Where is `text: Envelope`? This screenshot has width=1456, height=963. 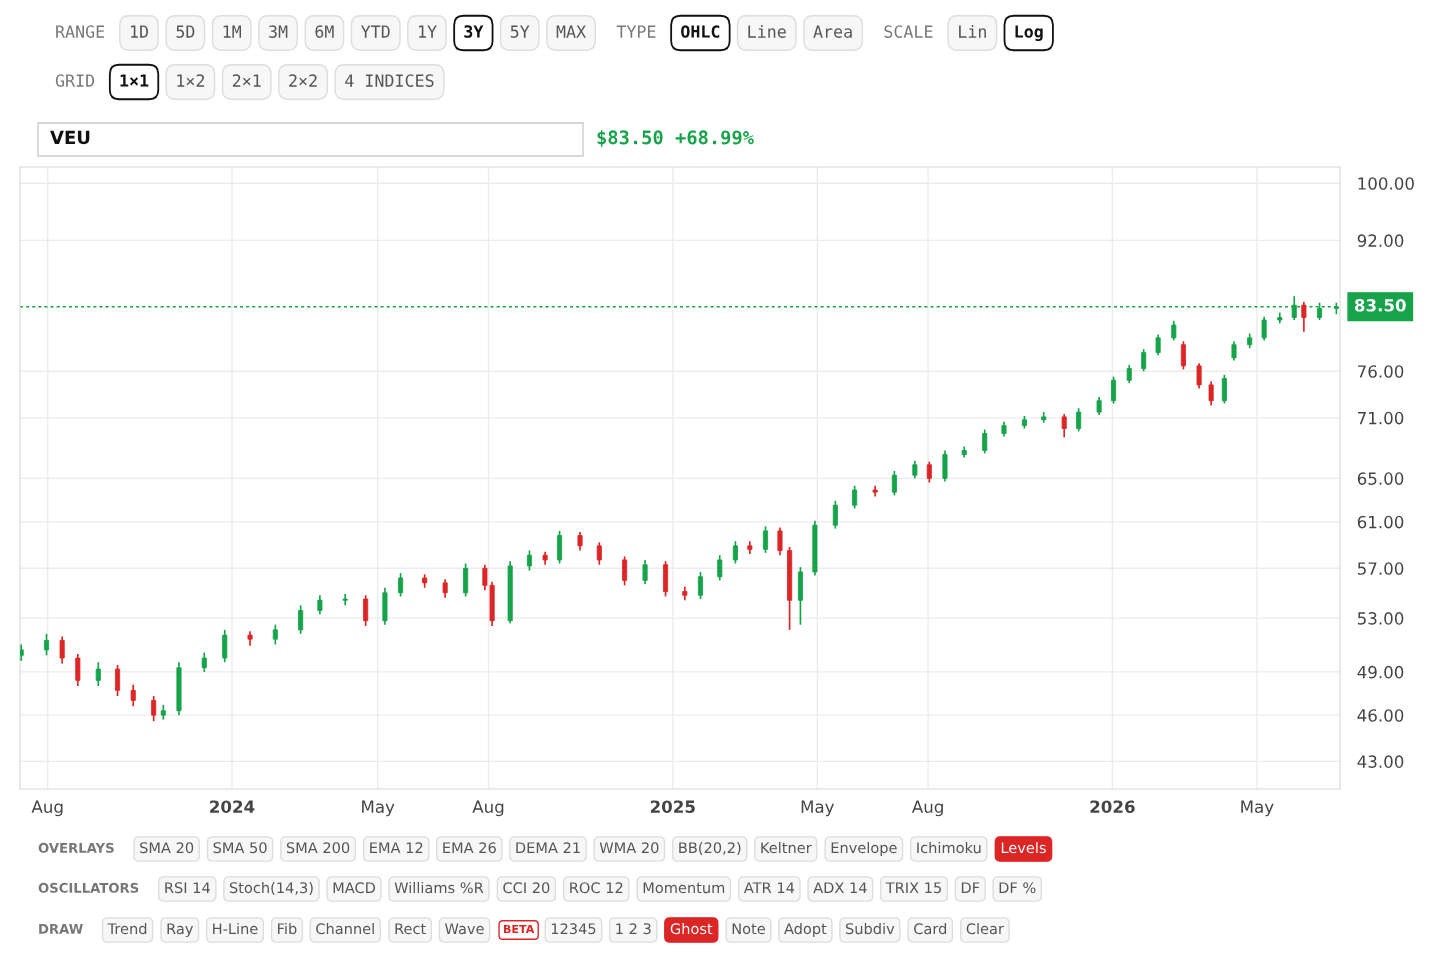
text: Envelope is located at coordinates (864, 849).